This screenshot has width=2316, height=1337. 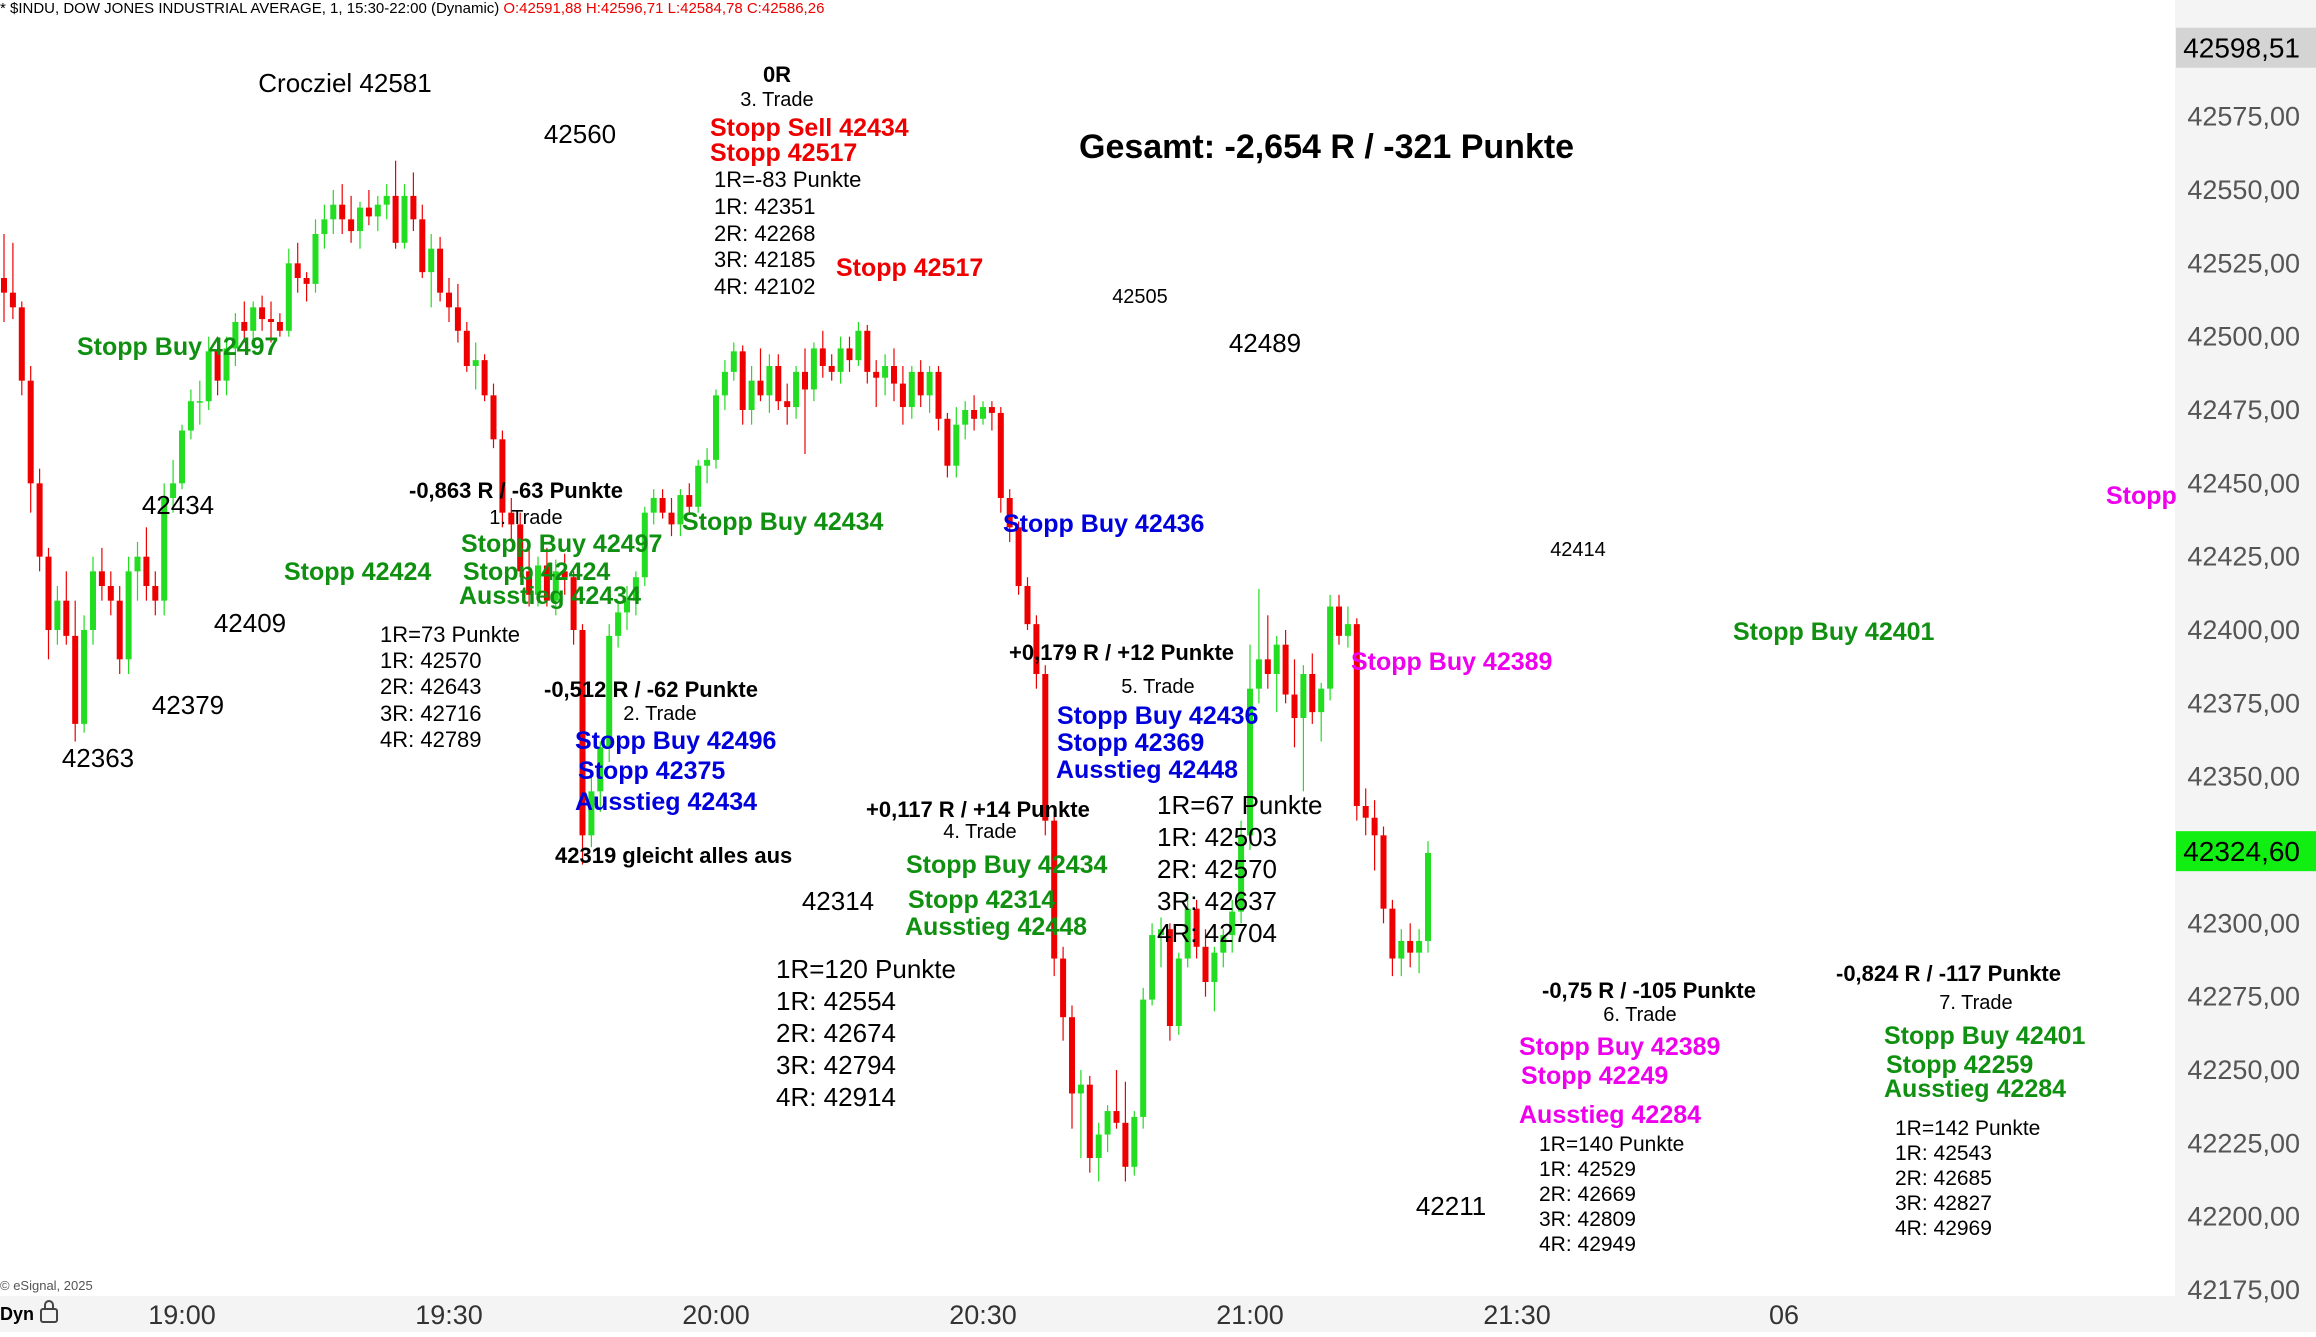 I want to click on price-tick-label: 42500,00, so click(x=2243, y=337).